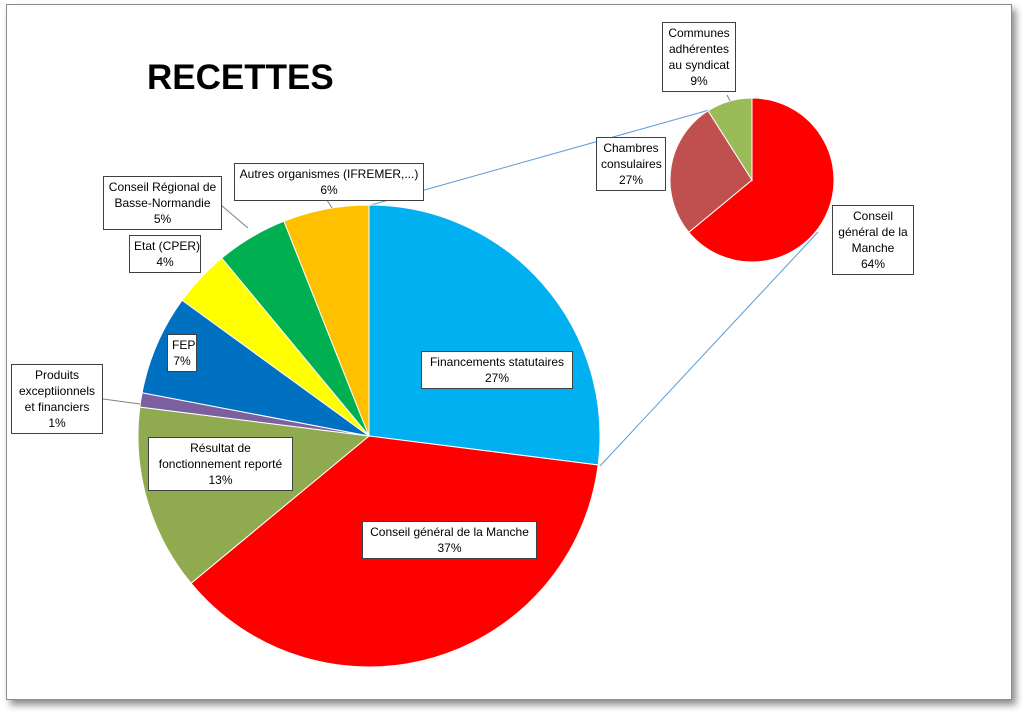 This screenshot has height=714, width=1024. Describe the element at coordinates (728, 98) in the screenshot. I see `leader-communes` at that location.